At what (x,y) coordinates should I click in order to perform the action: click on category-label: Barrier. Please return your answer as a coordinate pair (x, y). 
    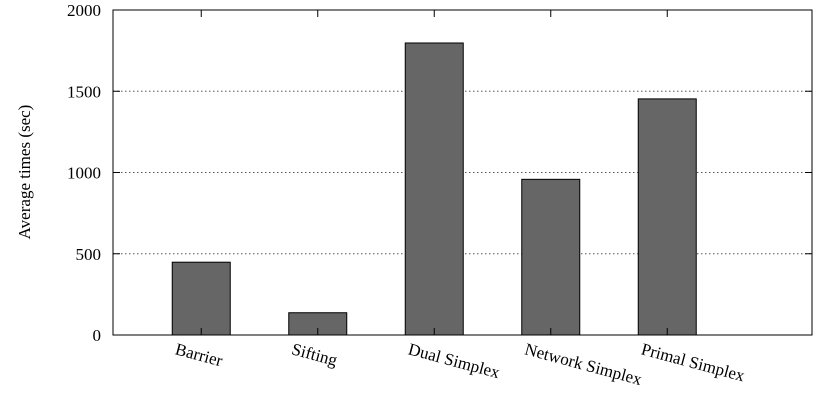
    Looking at the image, I should click on (199, 355).